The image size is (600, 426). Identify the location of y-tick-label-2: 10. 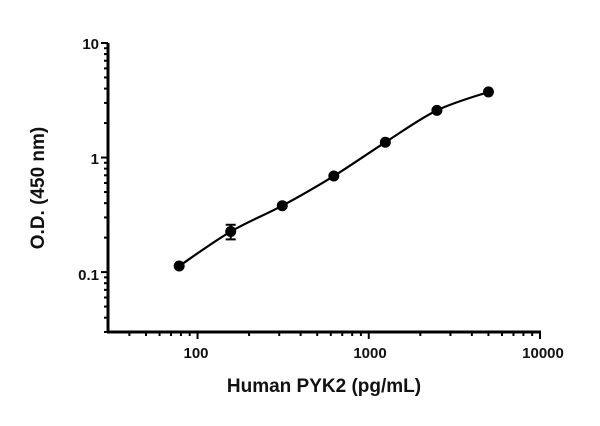
(90, 44).